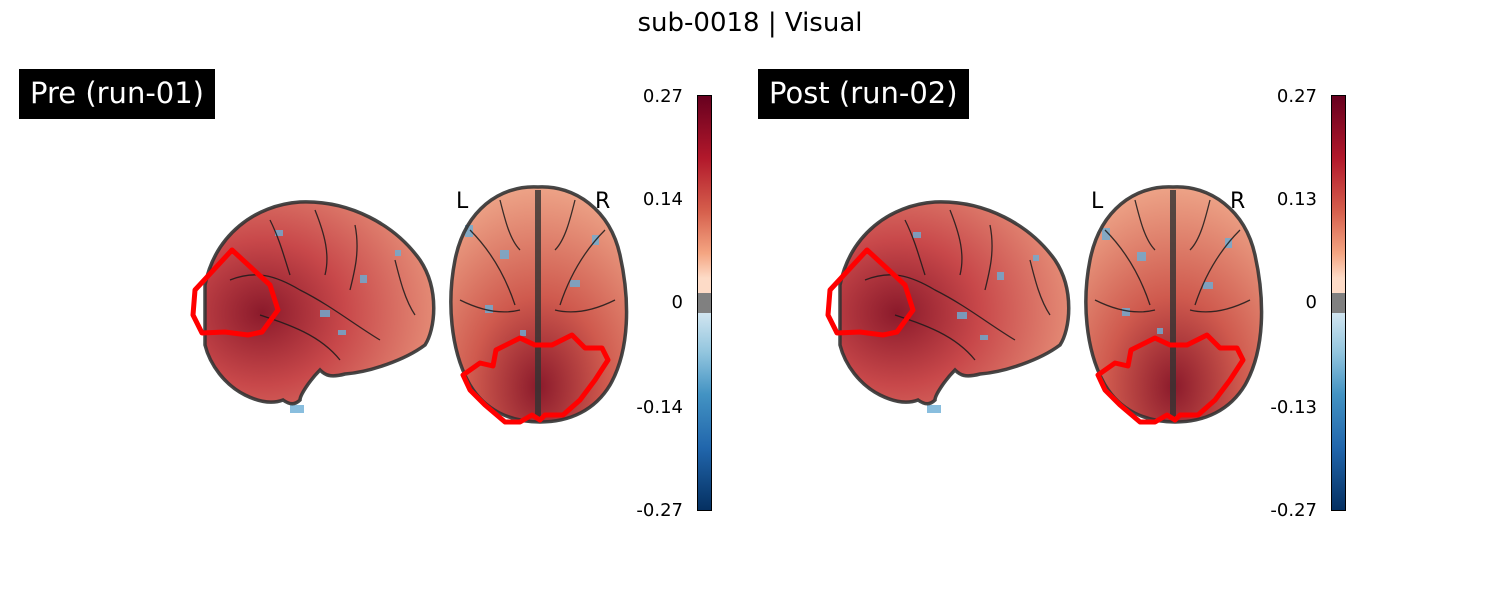 The width and height of the screenshot is (1500, 600). Describe the element at coordinates (117, 94) in the screenshot. I see `panel-label-pre: Pre (run-01)` at that location.